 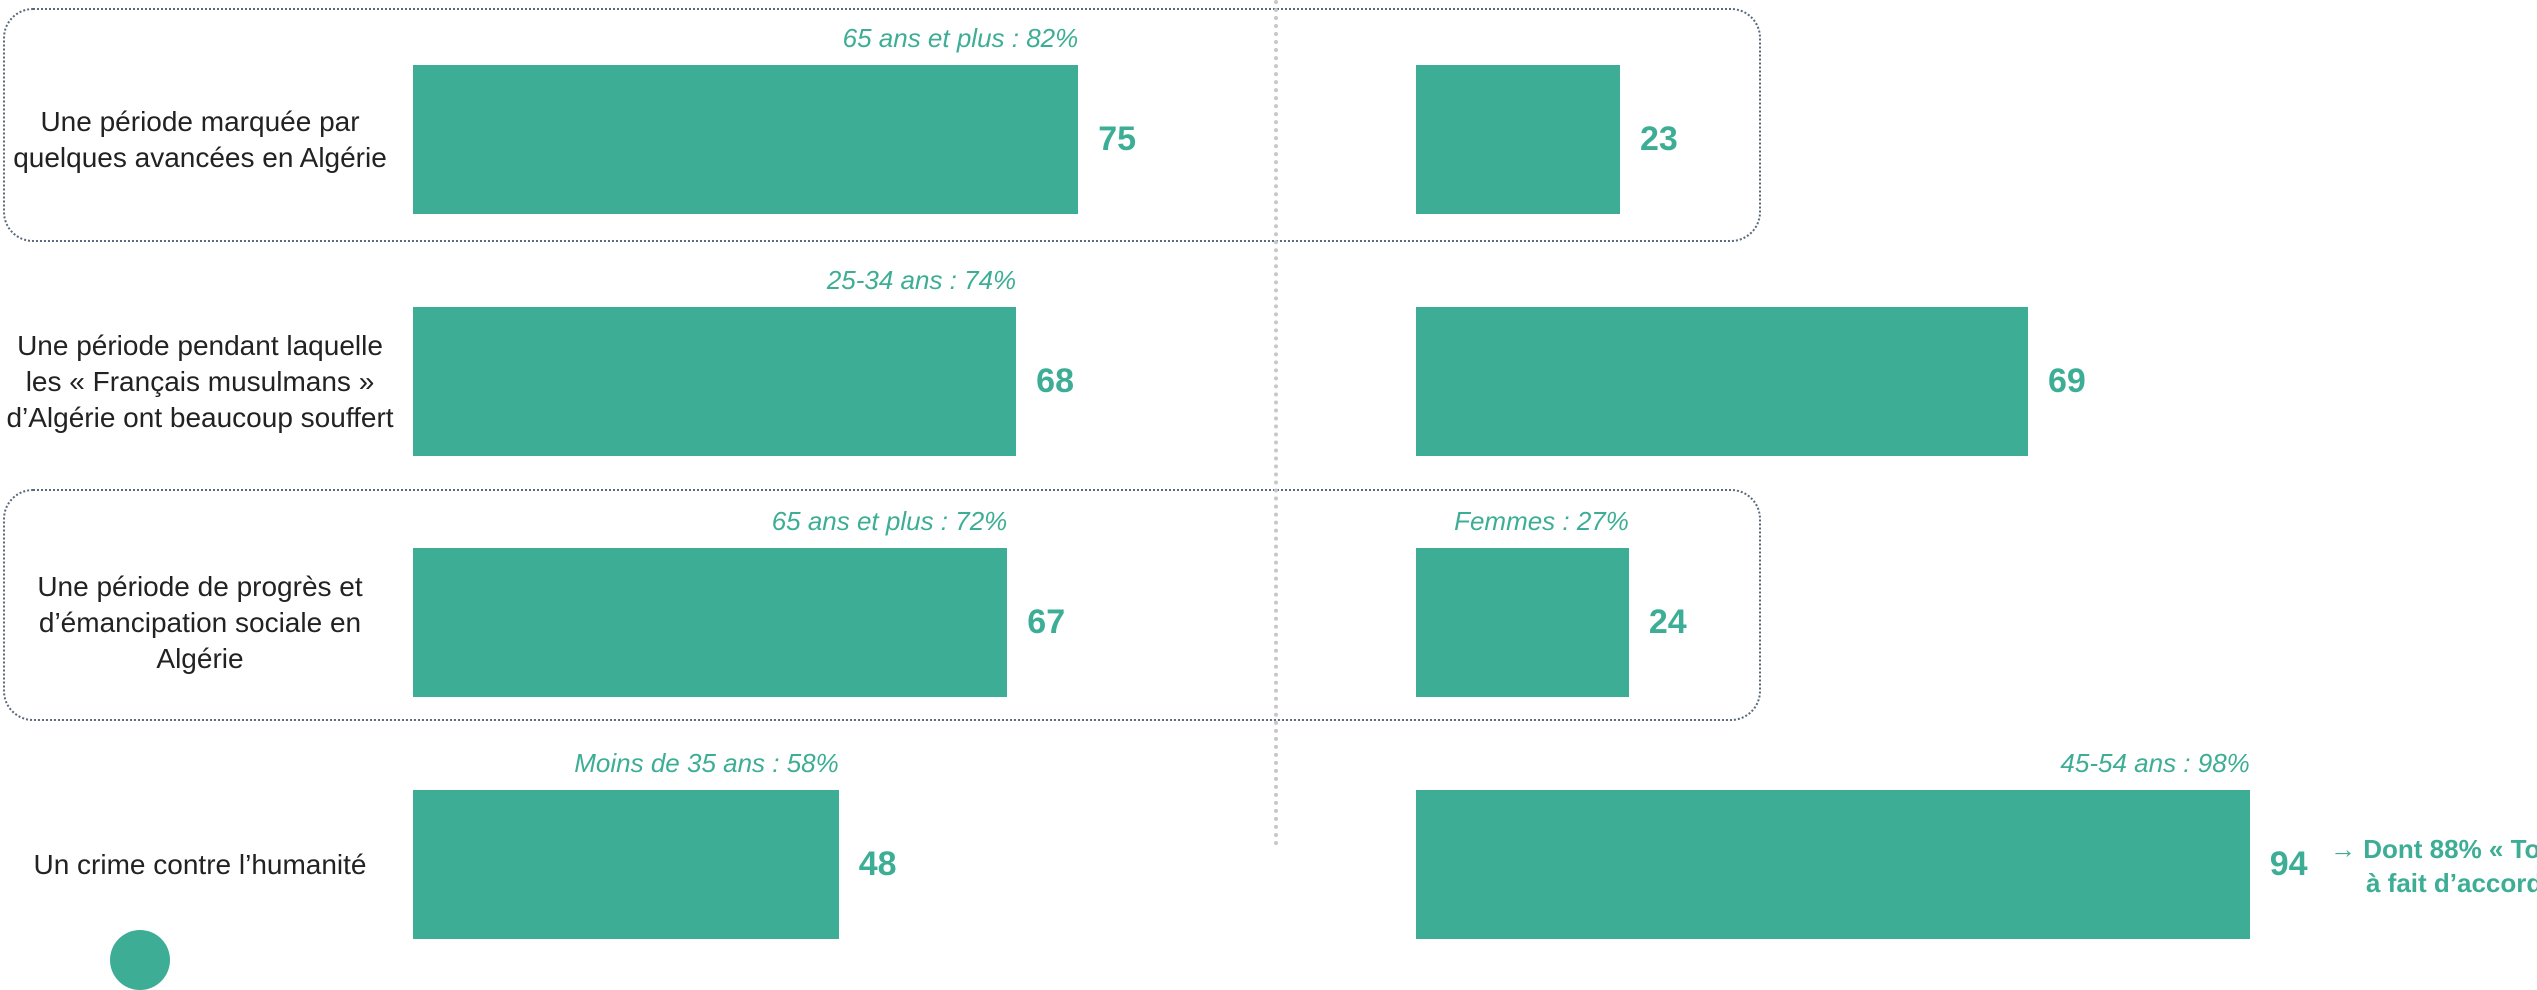 What do you see at coordinates (706, 763) in the screenshot?
I see `annotation: Moins de 35 ans : 58%` at bounding box center [706, 763].